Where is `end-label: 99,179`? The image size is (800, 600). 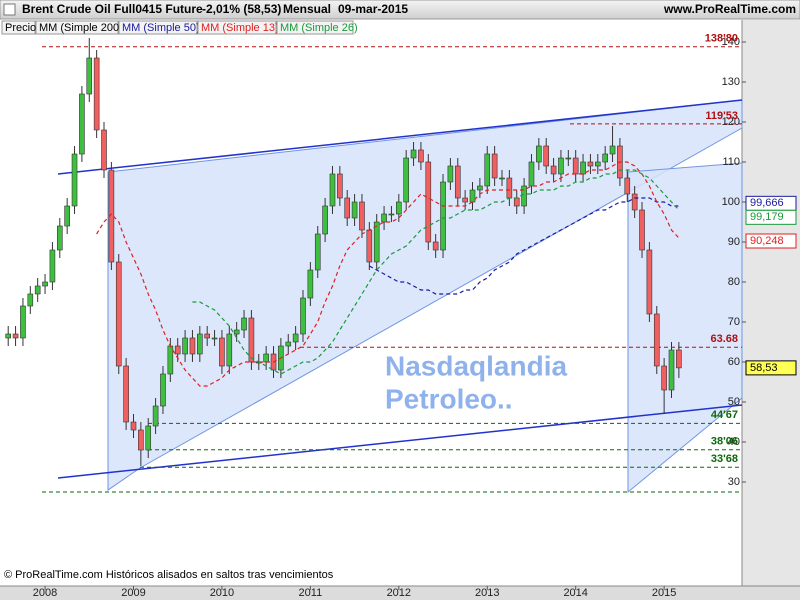 end-label: 99,179 is located at coordinates (767, 217).